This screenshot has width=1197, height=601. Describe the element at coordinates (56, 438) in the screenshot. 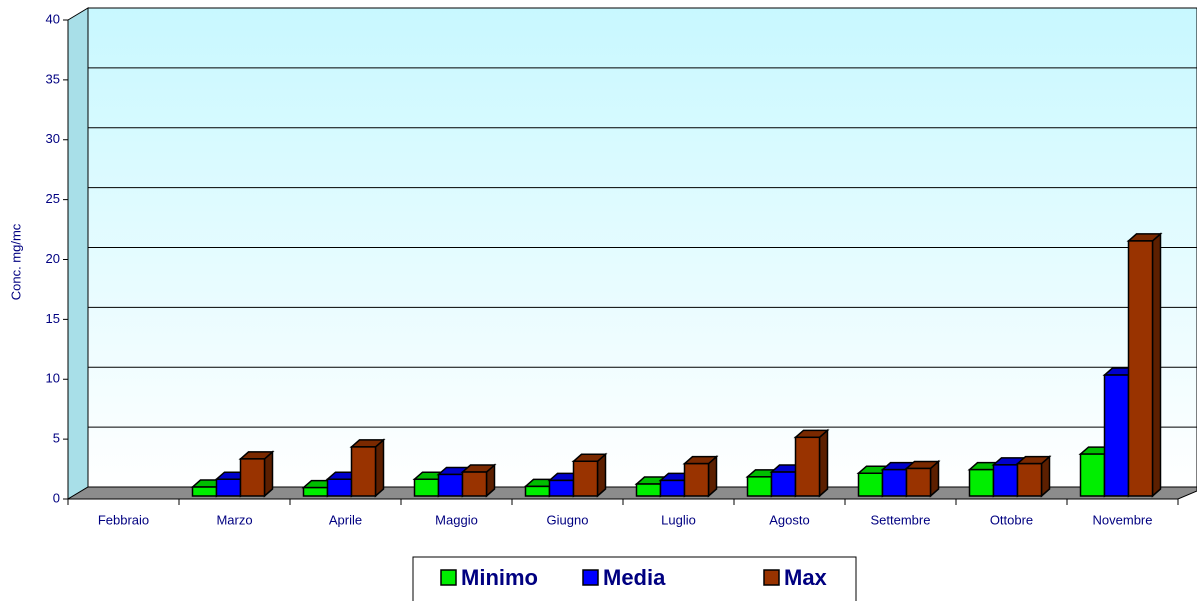

I see `y-tick-label: 5` at that location.